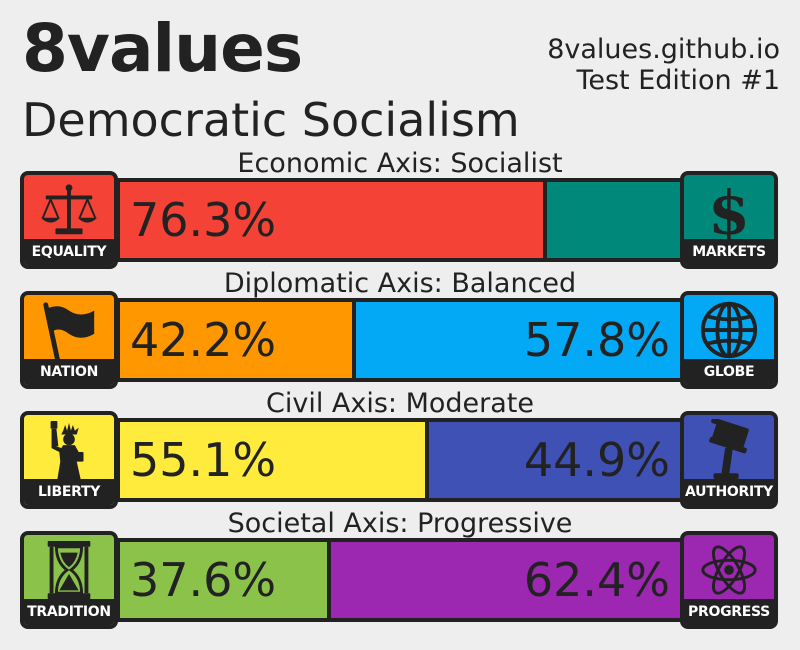  I want to click on dollar-icon: $, so click(729, 210).